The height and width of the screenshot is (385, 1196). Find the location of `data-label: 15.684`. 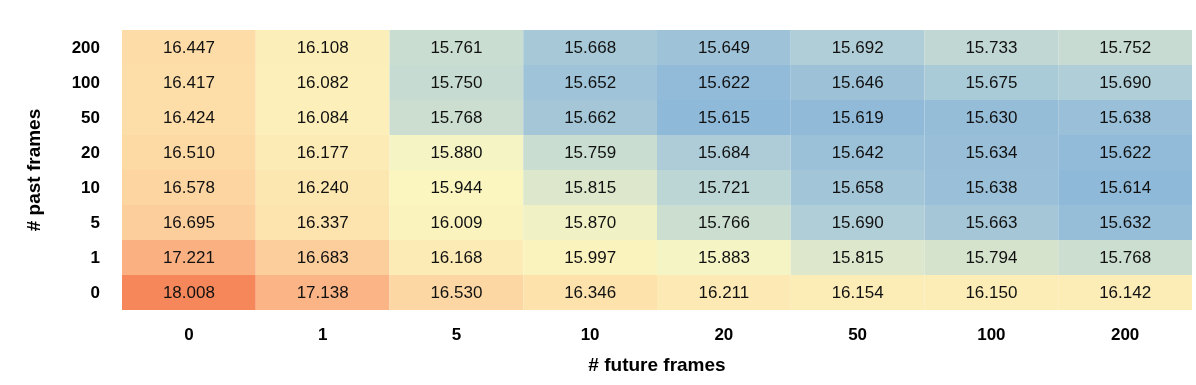

data-label: 15.684 is located at coordinates (723, 153).